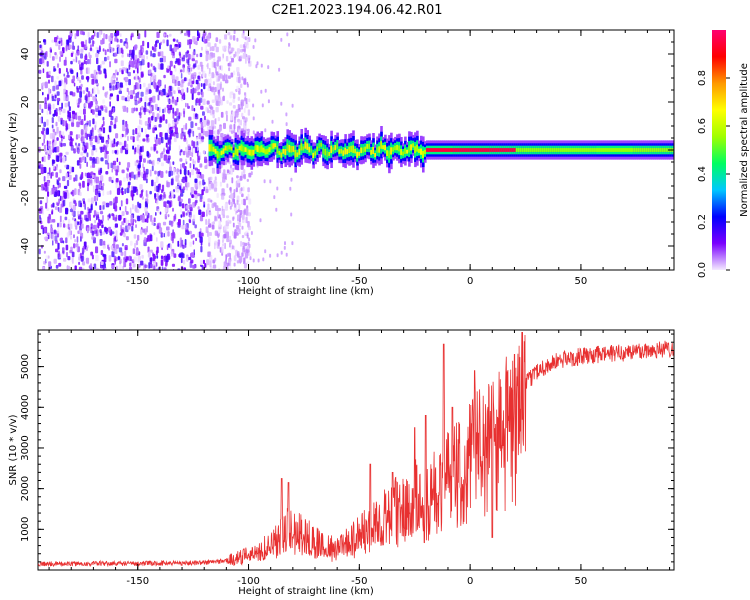 The height and width of the screenshot is (600, 750). Describe the element at coordinates (25, 488) in the screenshot. I see `snr-y-tick-label: 2000` at that location.